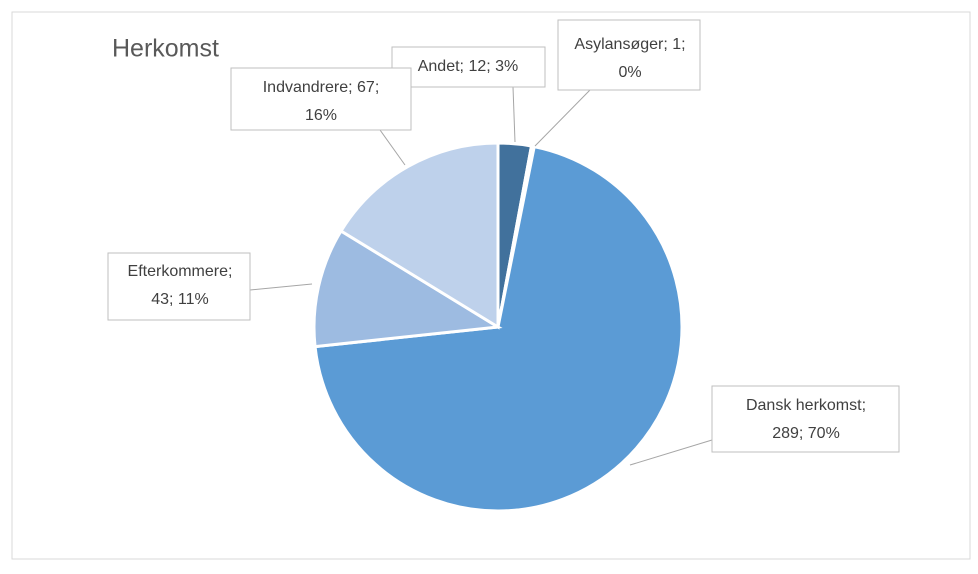 The width and height of the screenshot is (978, 574). I want to click on data-label: Andet; 12; 3%, so click(468, 66).